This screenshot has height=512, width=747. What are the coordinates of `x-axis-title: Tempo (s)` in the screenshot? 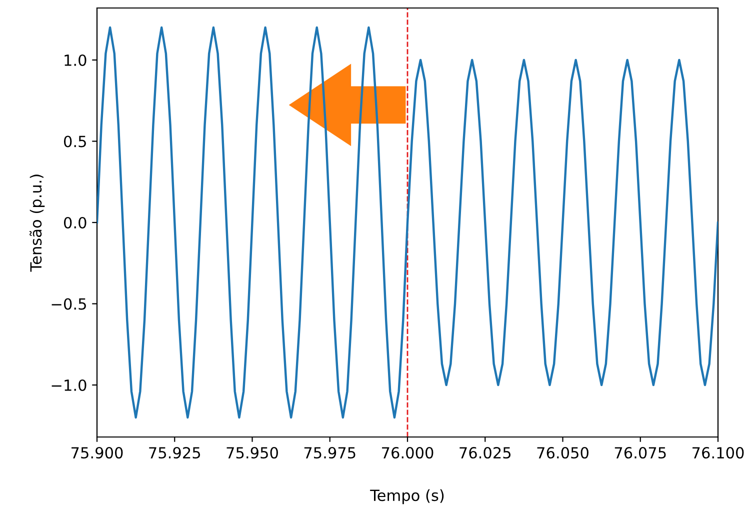 It's located at (407, 496).